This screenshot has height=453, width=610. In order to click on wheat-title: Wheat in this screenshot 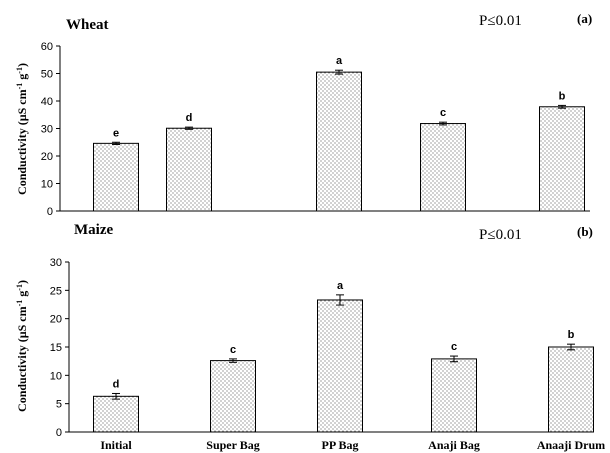, I will do `click(87, 25)`.